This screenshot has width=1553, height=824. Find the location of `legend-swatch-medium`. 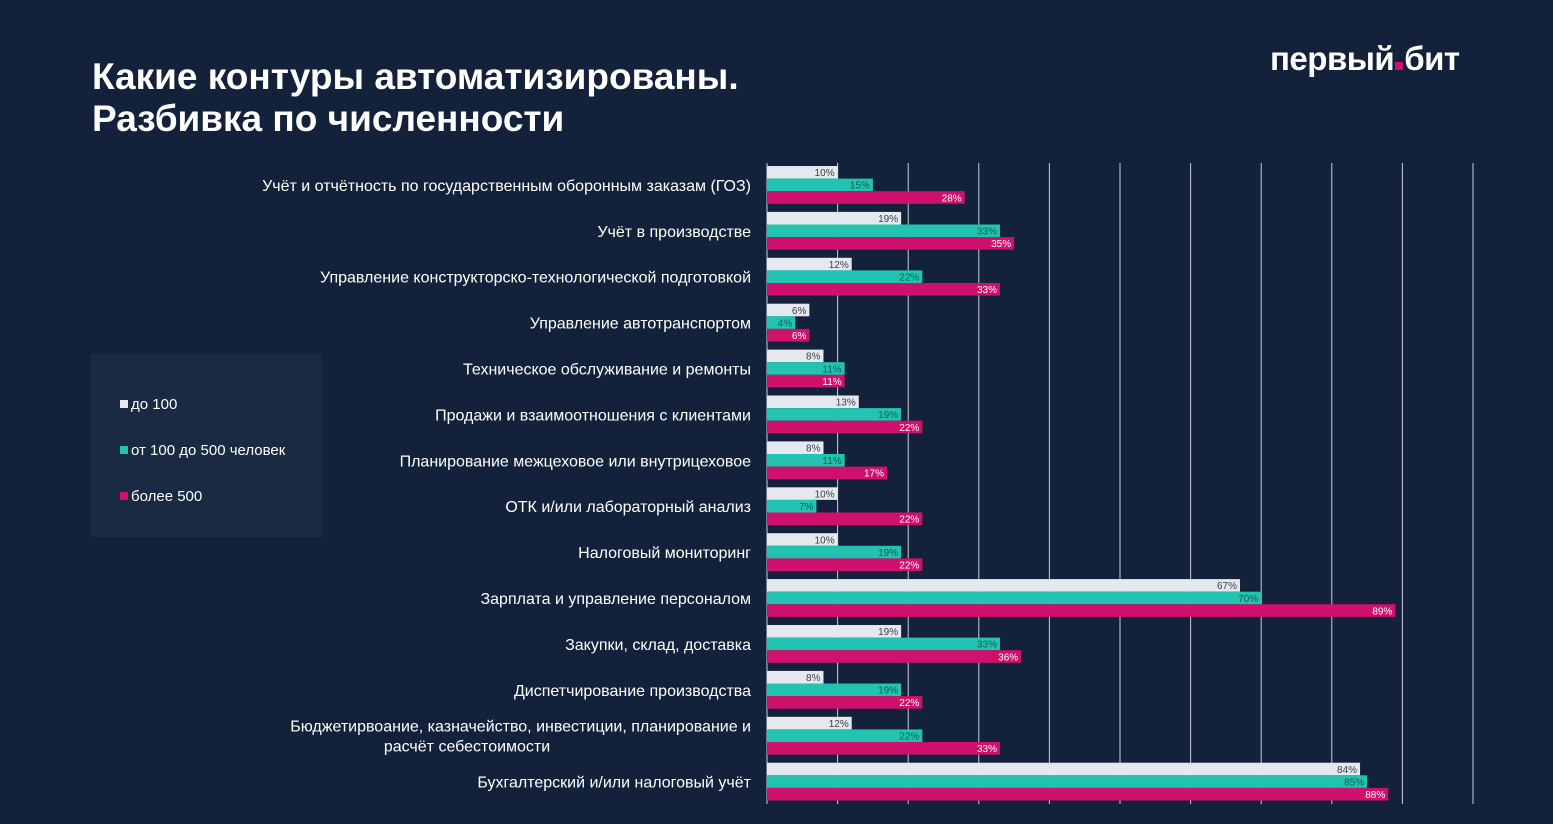

legend-swatch-medium is located at coordinates (124, 450).